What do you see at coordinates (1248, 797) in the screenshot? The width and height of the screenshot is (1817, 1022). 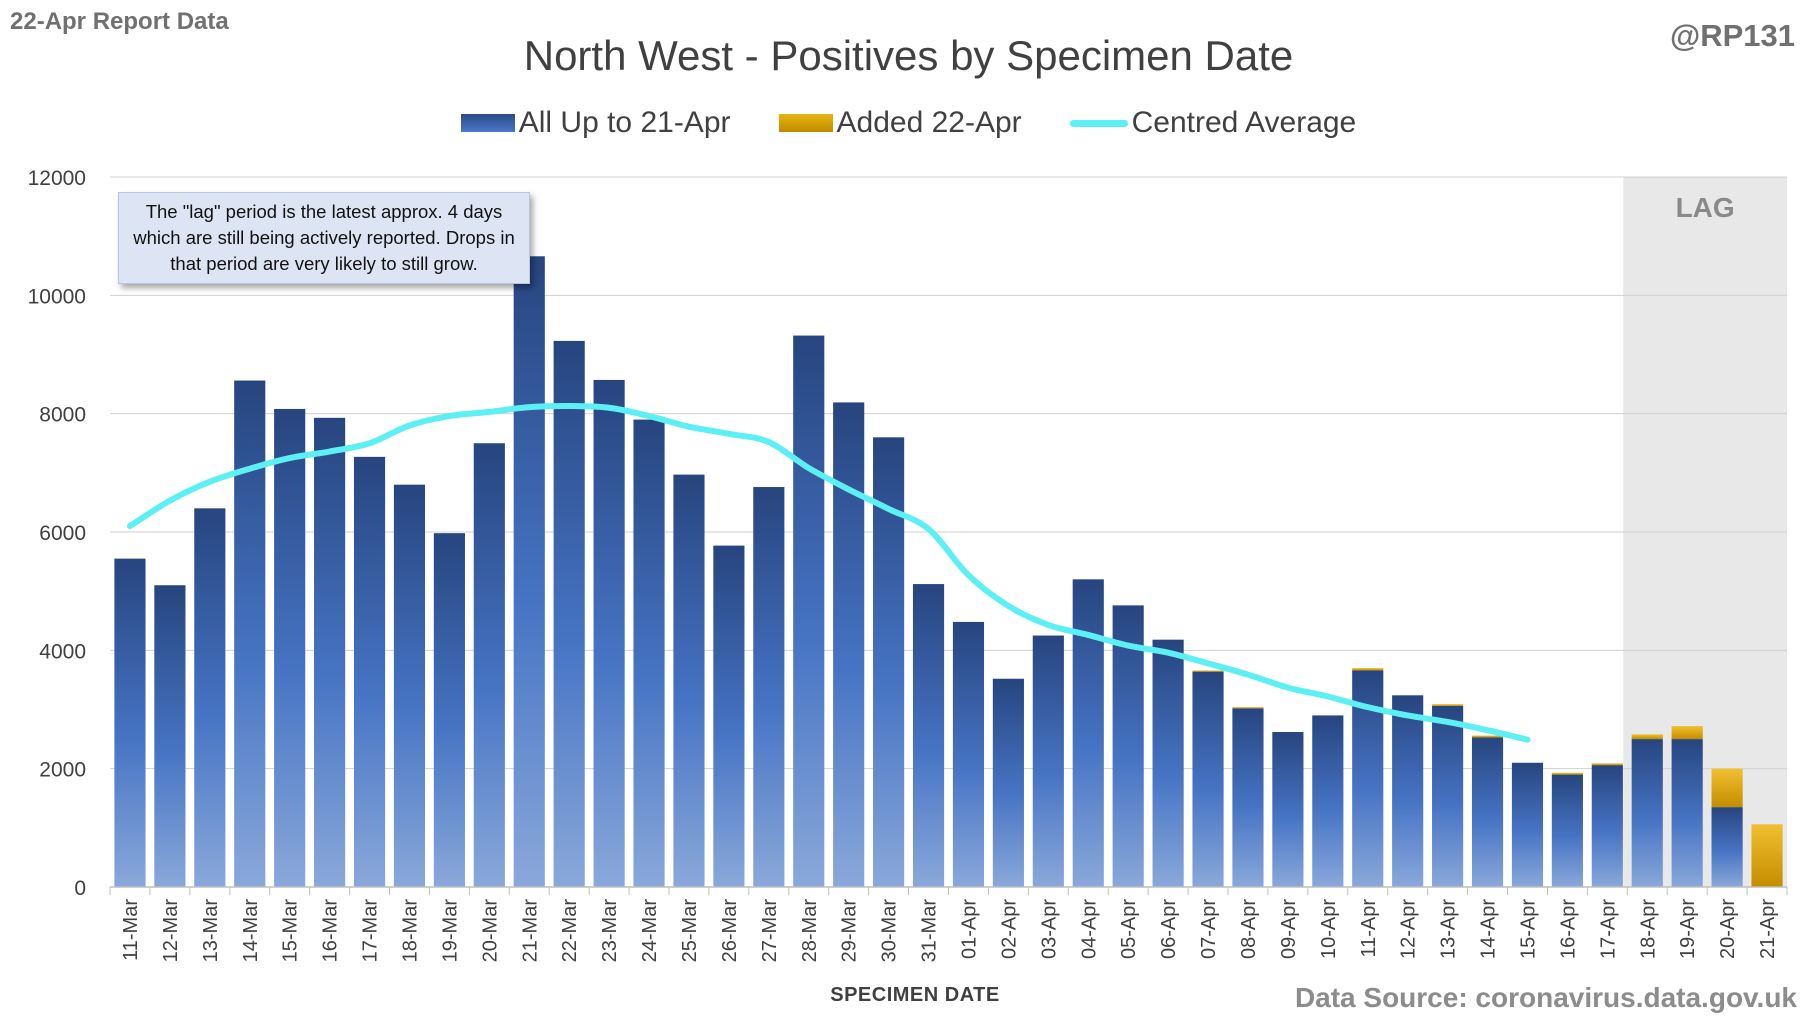 I see `bar-base-08-Apr` at bounding box center [1248, 797].